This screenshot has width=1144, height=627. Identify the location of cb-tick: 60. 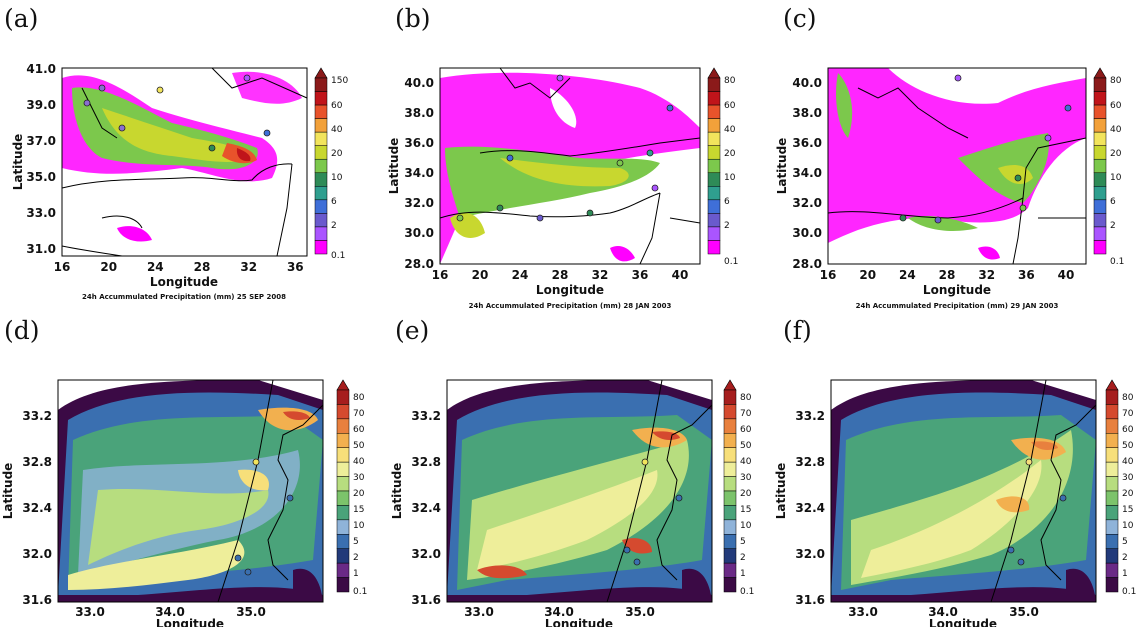
(359, 430).